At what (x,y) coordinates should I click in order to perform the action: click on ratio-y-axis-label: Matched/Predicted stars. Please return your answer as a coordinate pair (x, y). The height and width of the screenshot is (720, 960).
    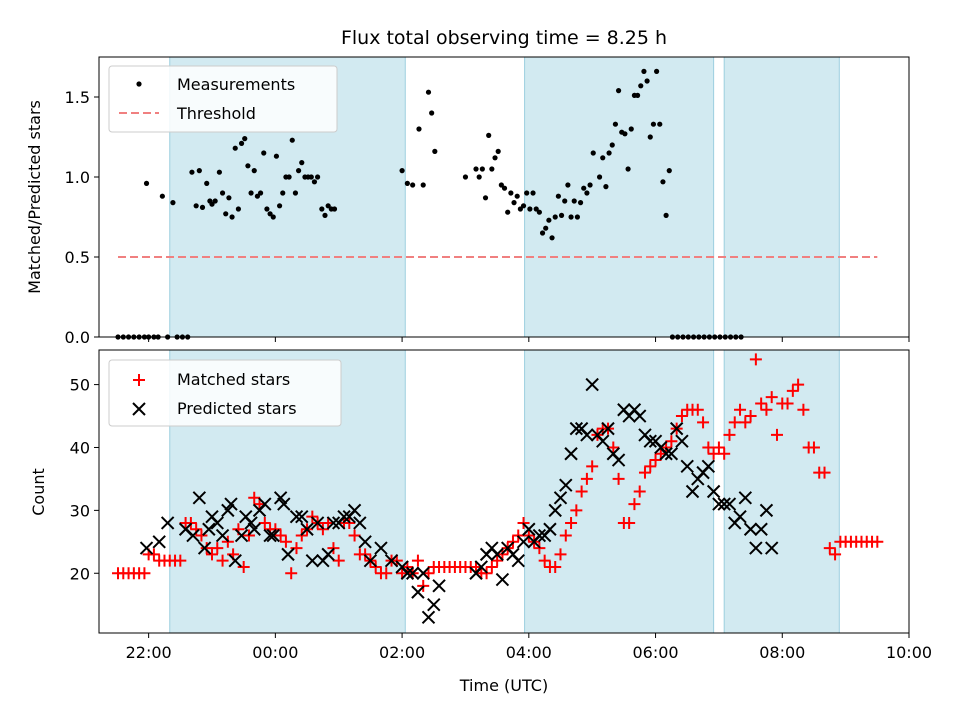
    Looking at the image, I should click on (34, 197).